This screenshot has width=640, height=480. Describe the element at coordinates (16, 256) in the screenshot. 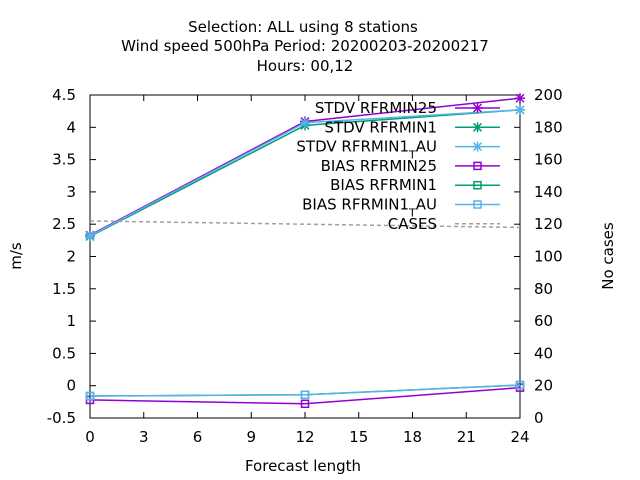

I see `y-axis-label: m/s` at that location.